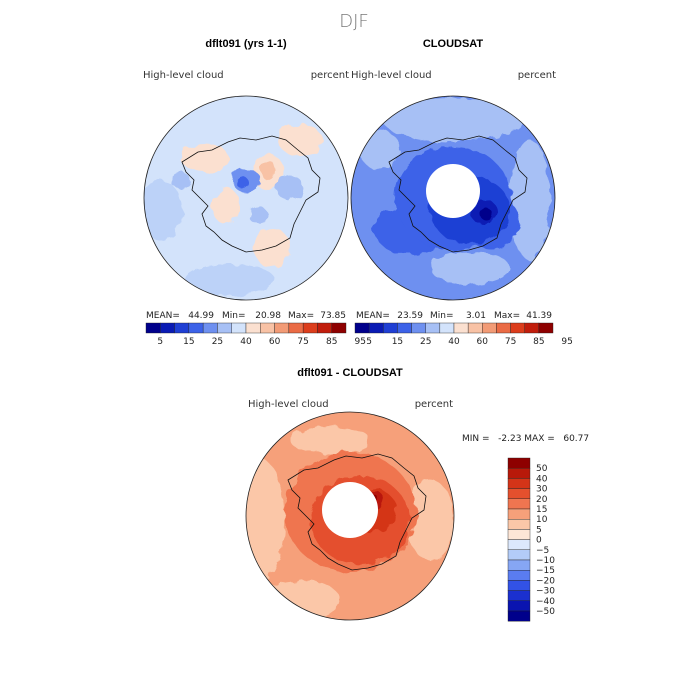 The width and height of the screenshot is (700, 700). I want to click on map-model, so click(246, 198).